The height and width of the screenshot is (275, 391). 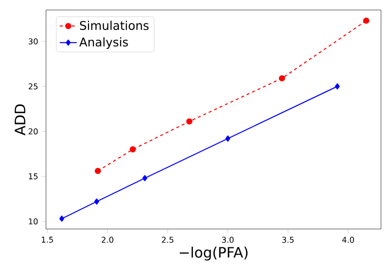 What do you see at coordinates (214, 253) in the screenshot?
I see `x-axis-title: −log(PFA)` at bounding box center [214, 253].